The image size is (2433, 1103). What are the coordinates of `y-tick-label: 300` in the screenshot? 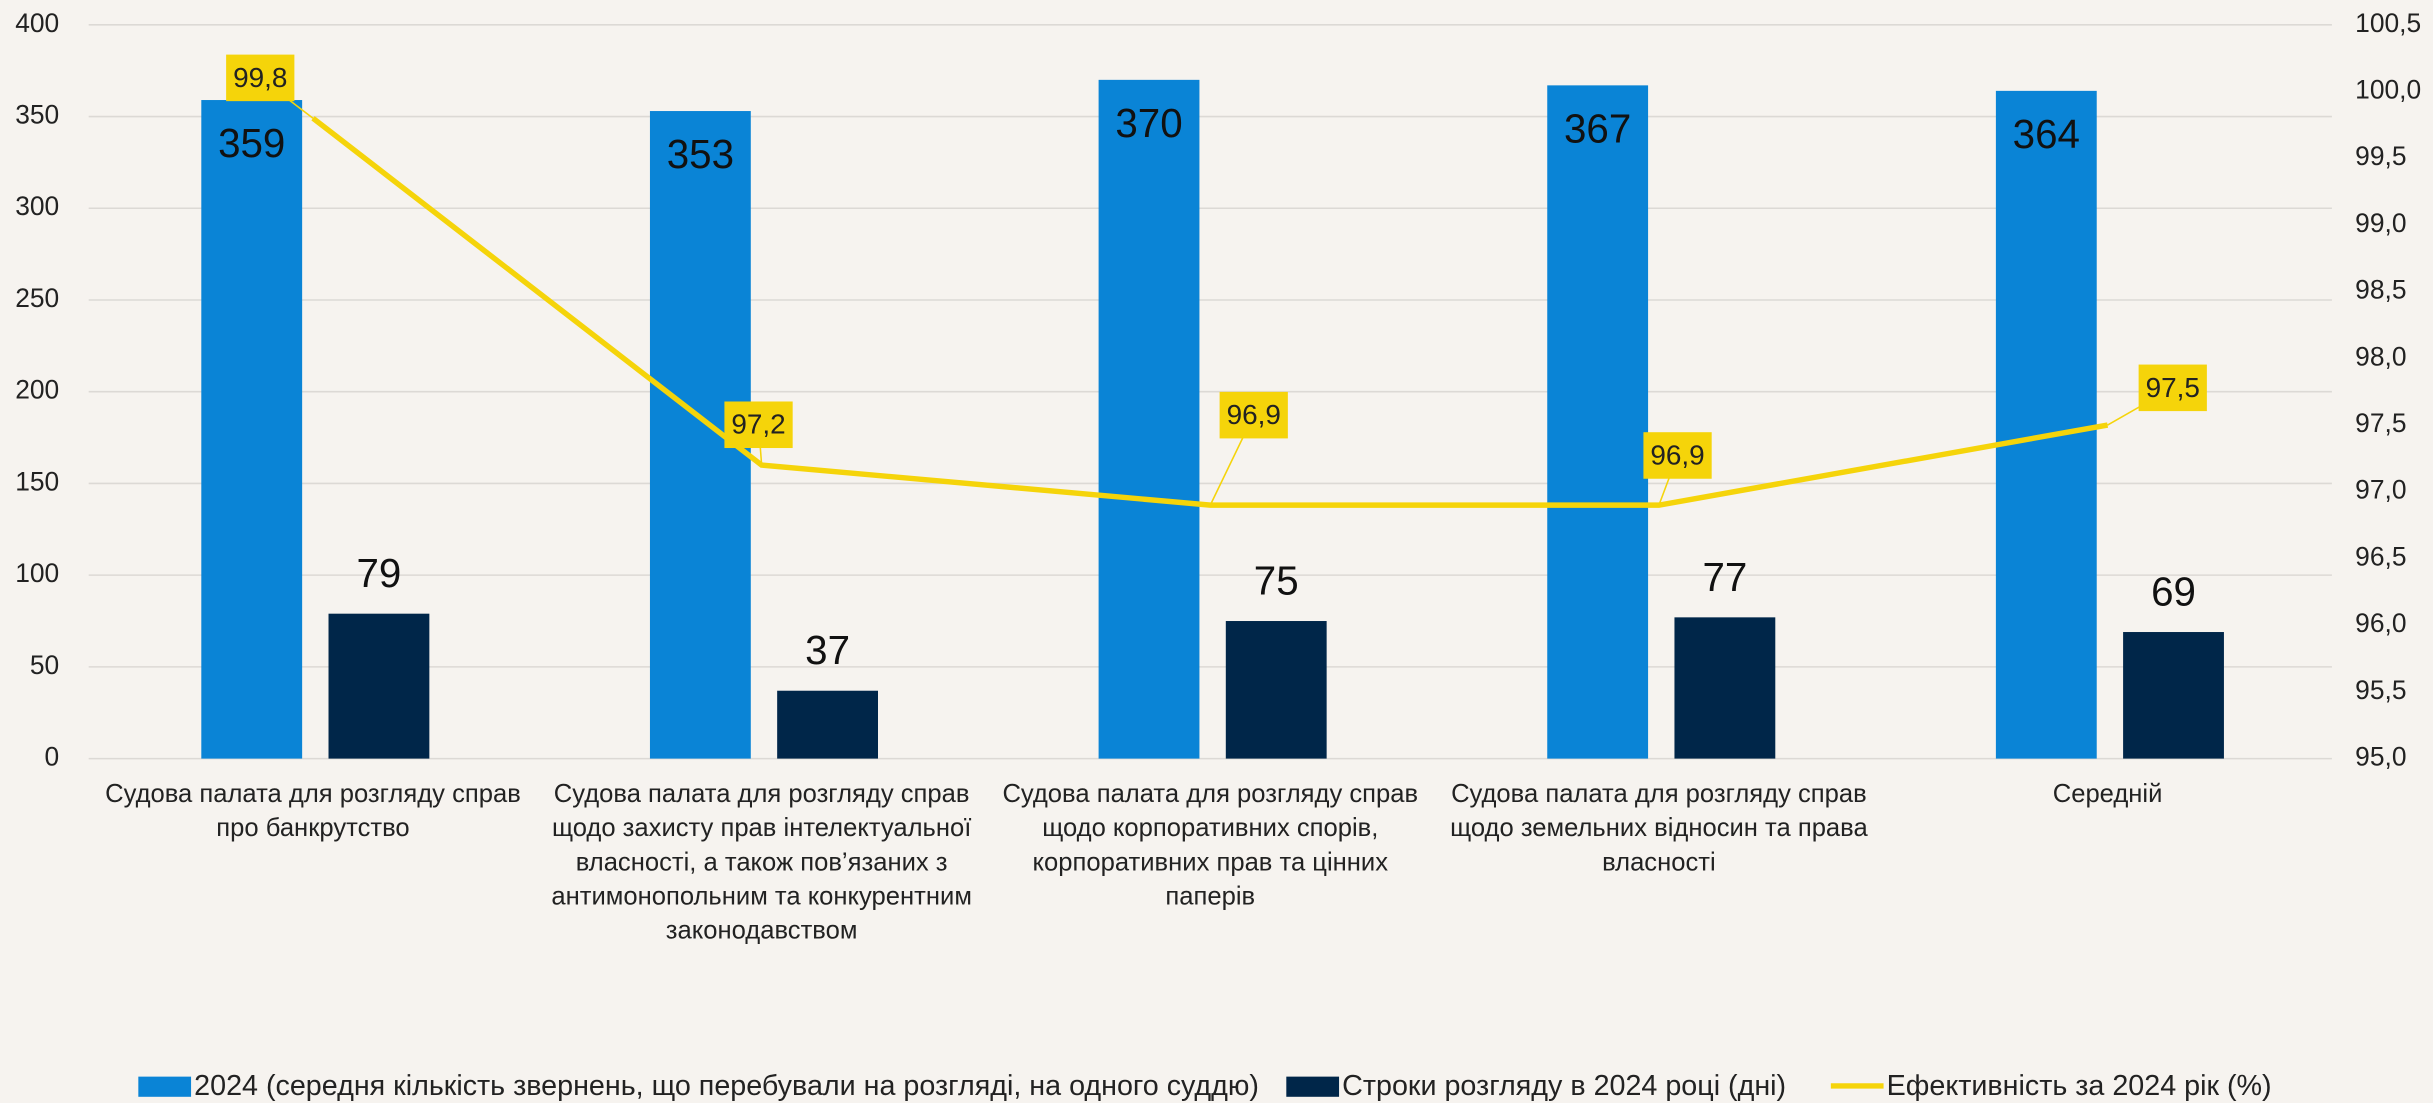 It's located at (37, 206).